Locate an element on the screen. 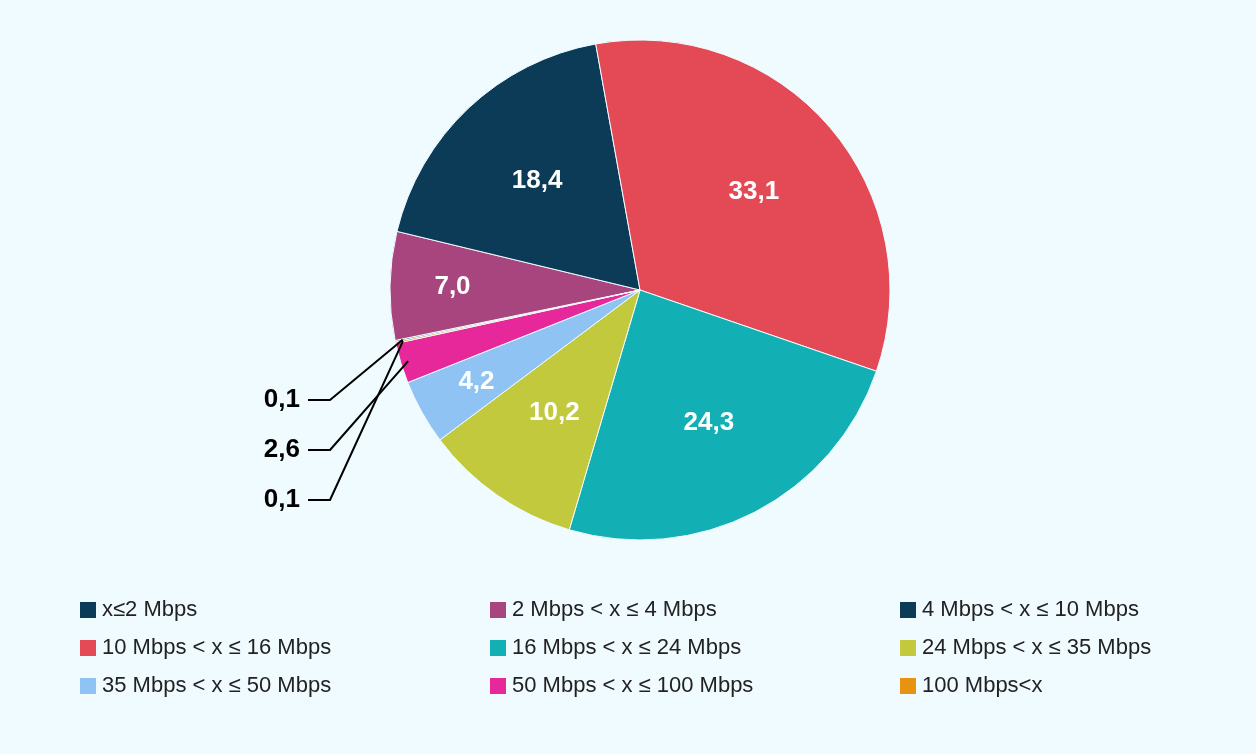 The image size is (1256, 754). data-label: 7,0 is located at coordinates (452, 284).